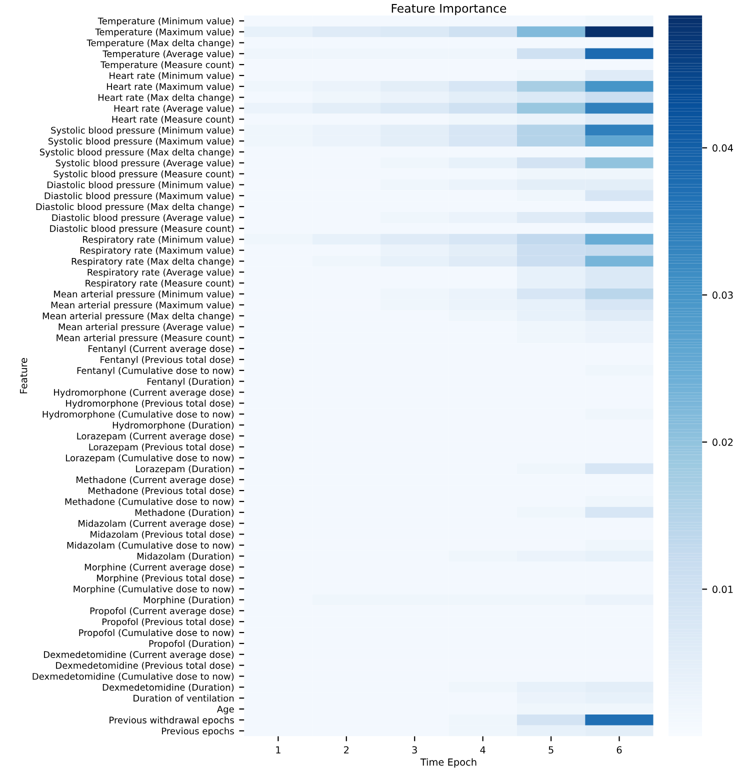 The width and height of the screenshot is (751, 771). I want to click on y-tick-label: Diastolic blood pressure (Max delta change), so click(135, 207).